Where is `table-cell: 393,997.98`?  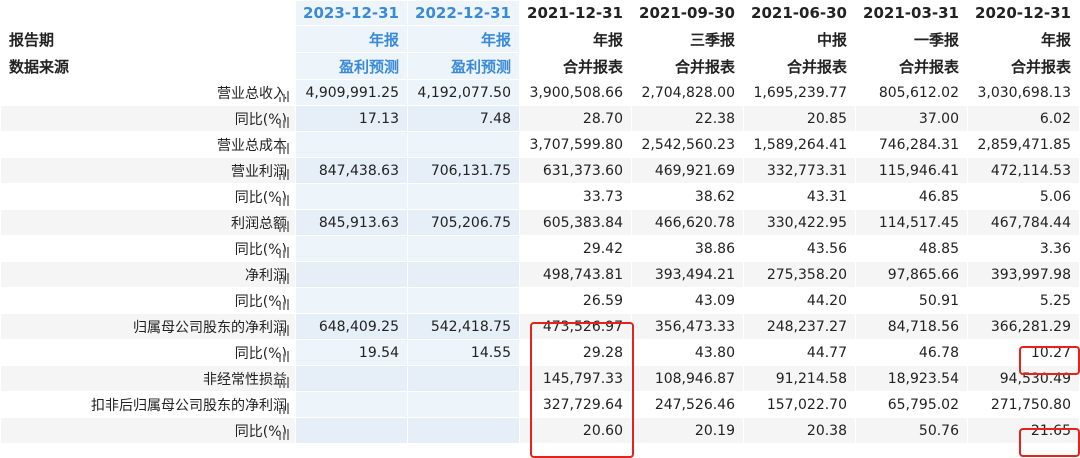
table-cell: 393,997.98 is located at coordinates (1024, 275).